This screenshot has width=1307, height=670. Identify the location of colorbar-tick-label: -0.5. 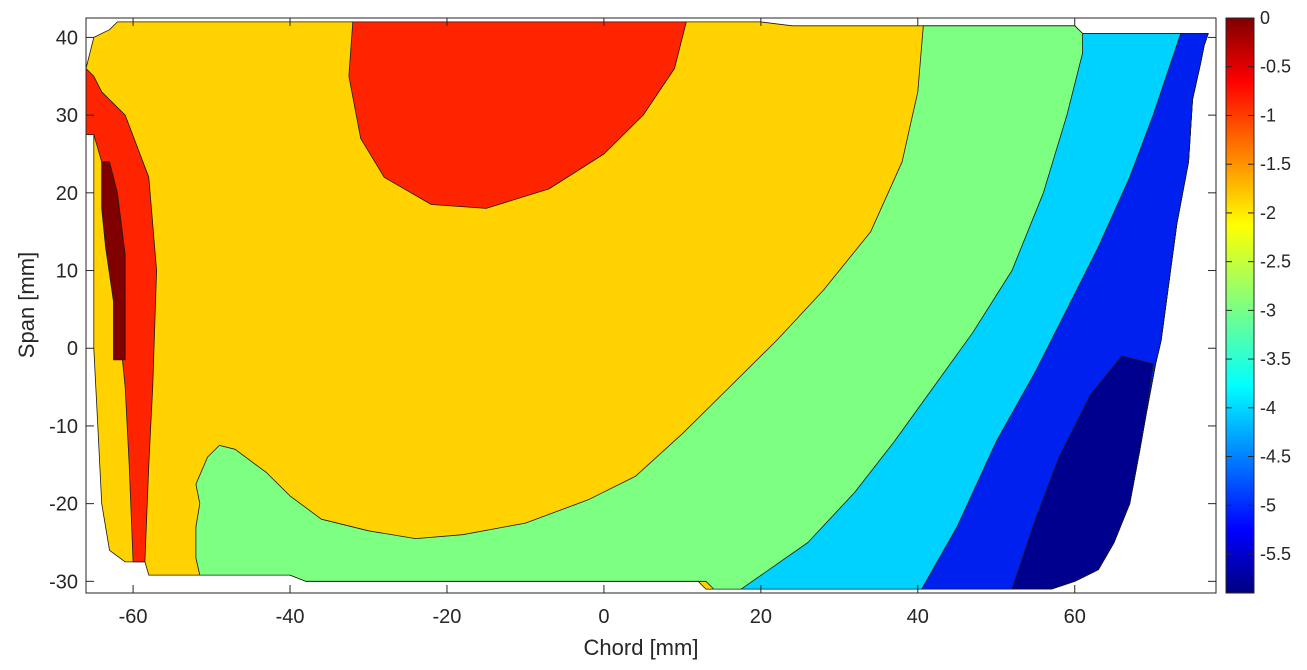
(1275, 67).